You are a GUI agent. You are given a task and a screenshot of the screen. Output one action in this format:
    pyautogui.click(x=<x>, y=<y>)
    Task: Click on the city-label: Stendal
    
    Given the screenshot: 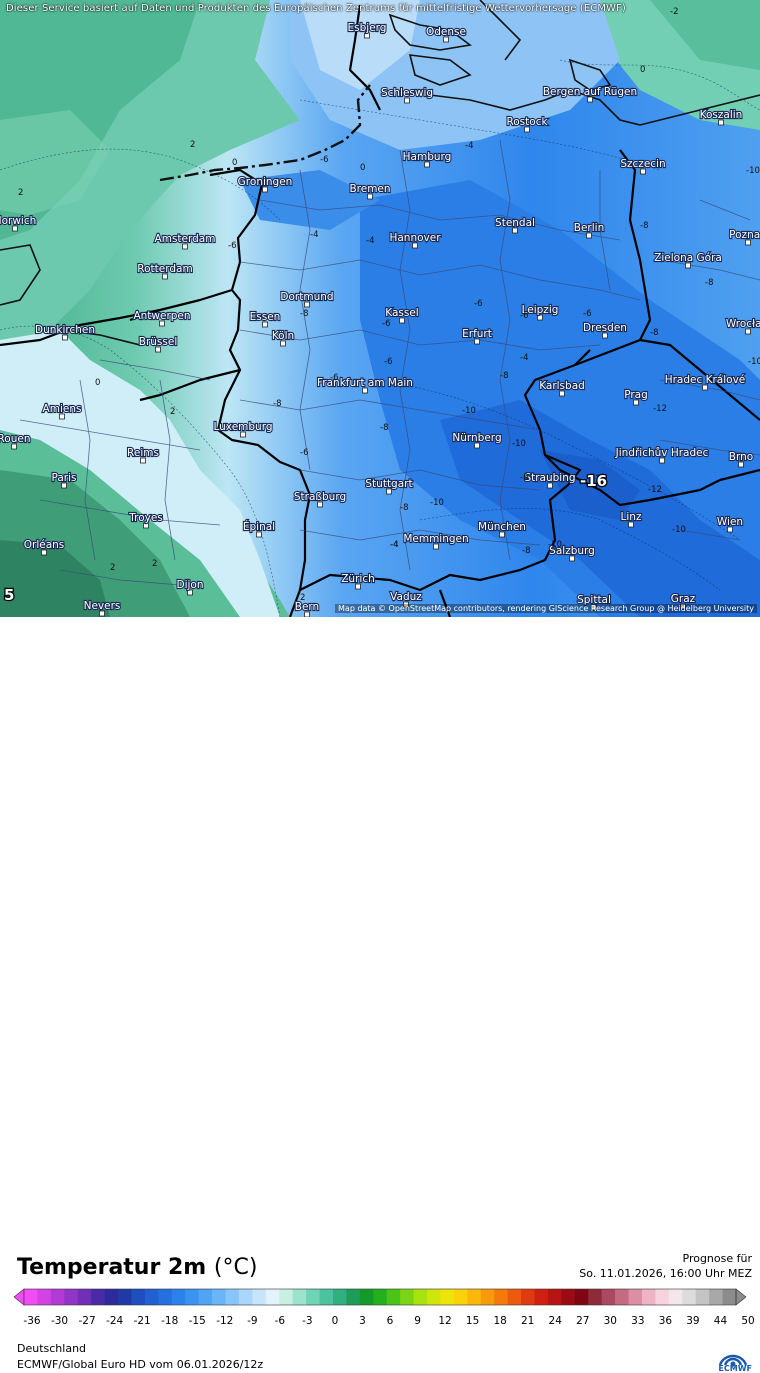 What is the action you would take?
    pyautogui.click(x=515, y=223)
    